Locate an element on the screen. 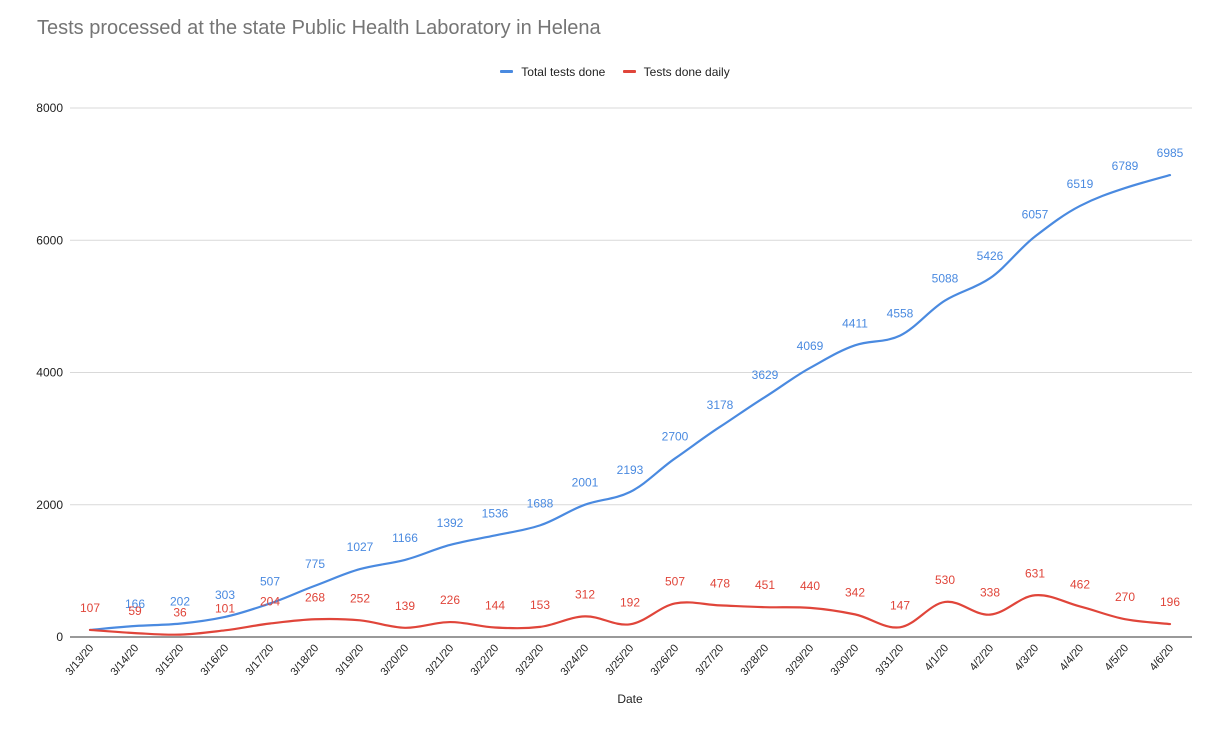 This screenshot has width=1230, height=741. legend-item-daily: Tests done daily is located at coordinates (676, 71).